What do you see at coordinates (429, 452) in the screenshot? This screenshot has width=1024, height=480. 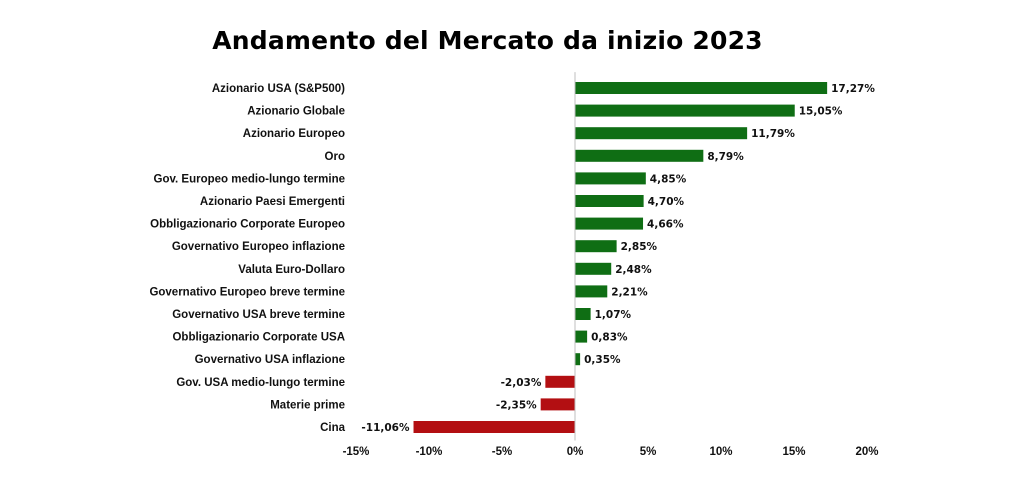 I see `x-tick-label: -10%` at bounding box center [429, 452].